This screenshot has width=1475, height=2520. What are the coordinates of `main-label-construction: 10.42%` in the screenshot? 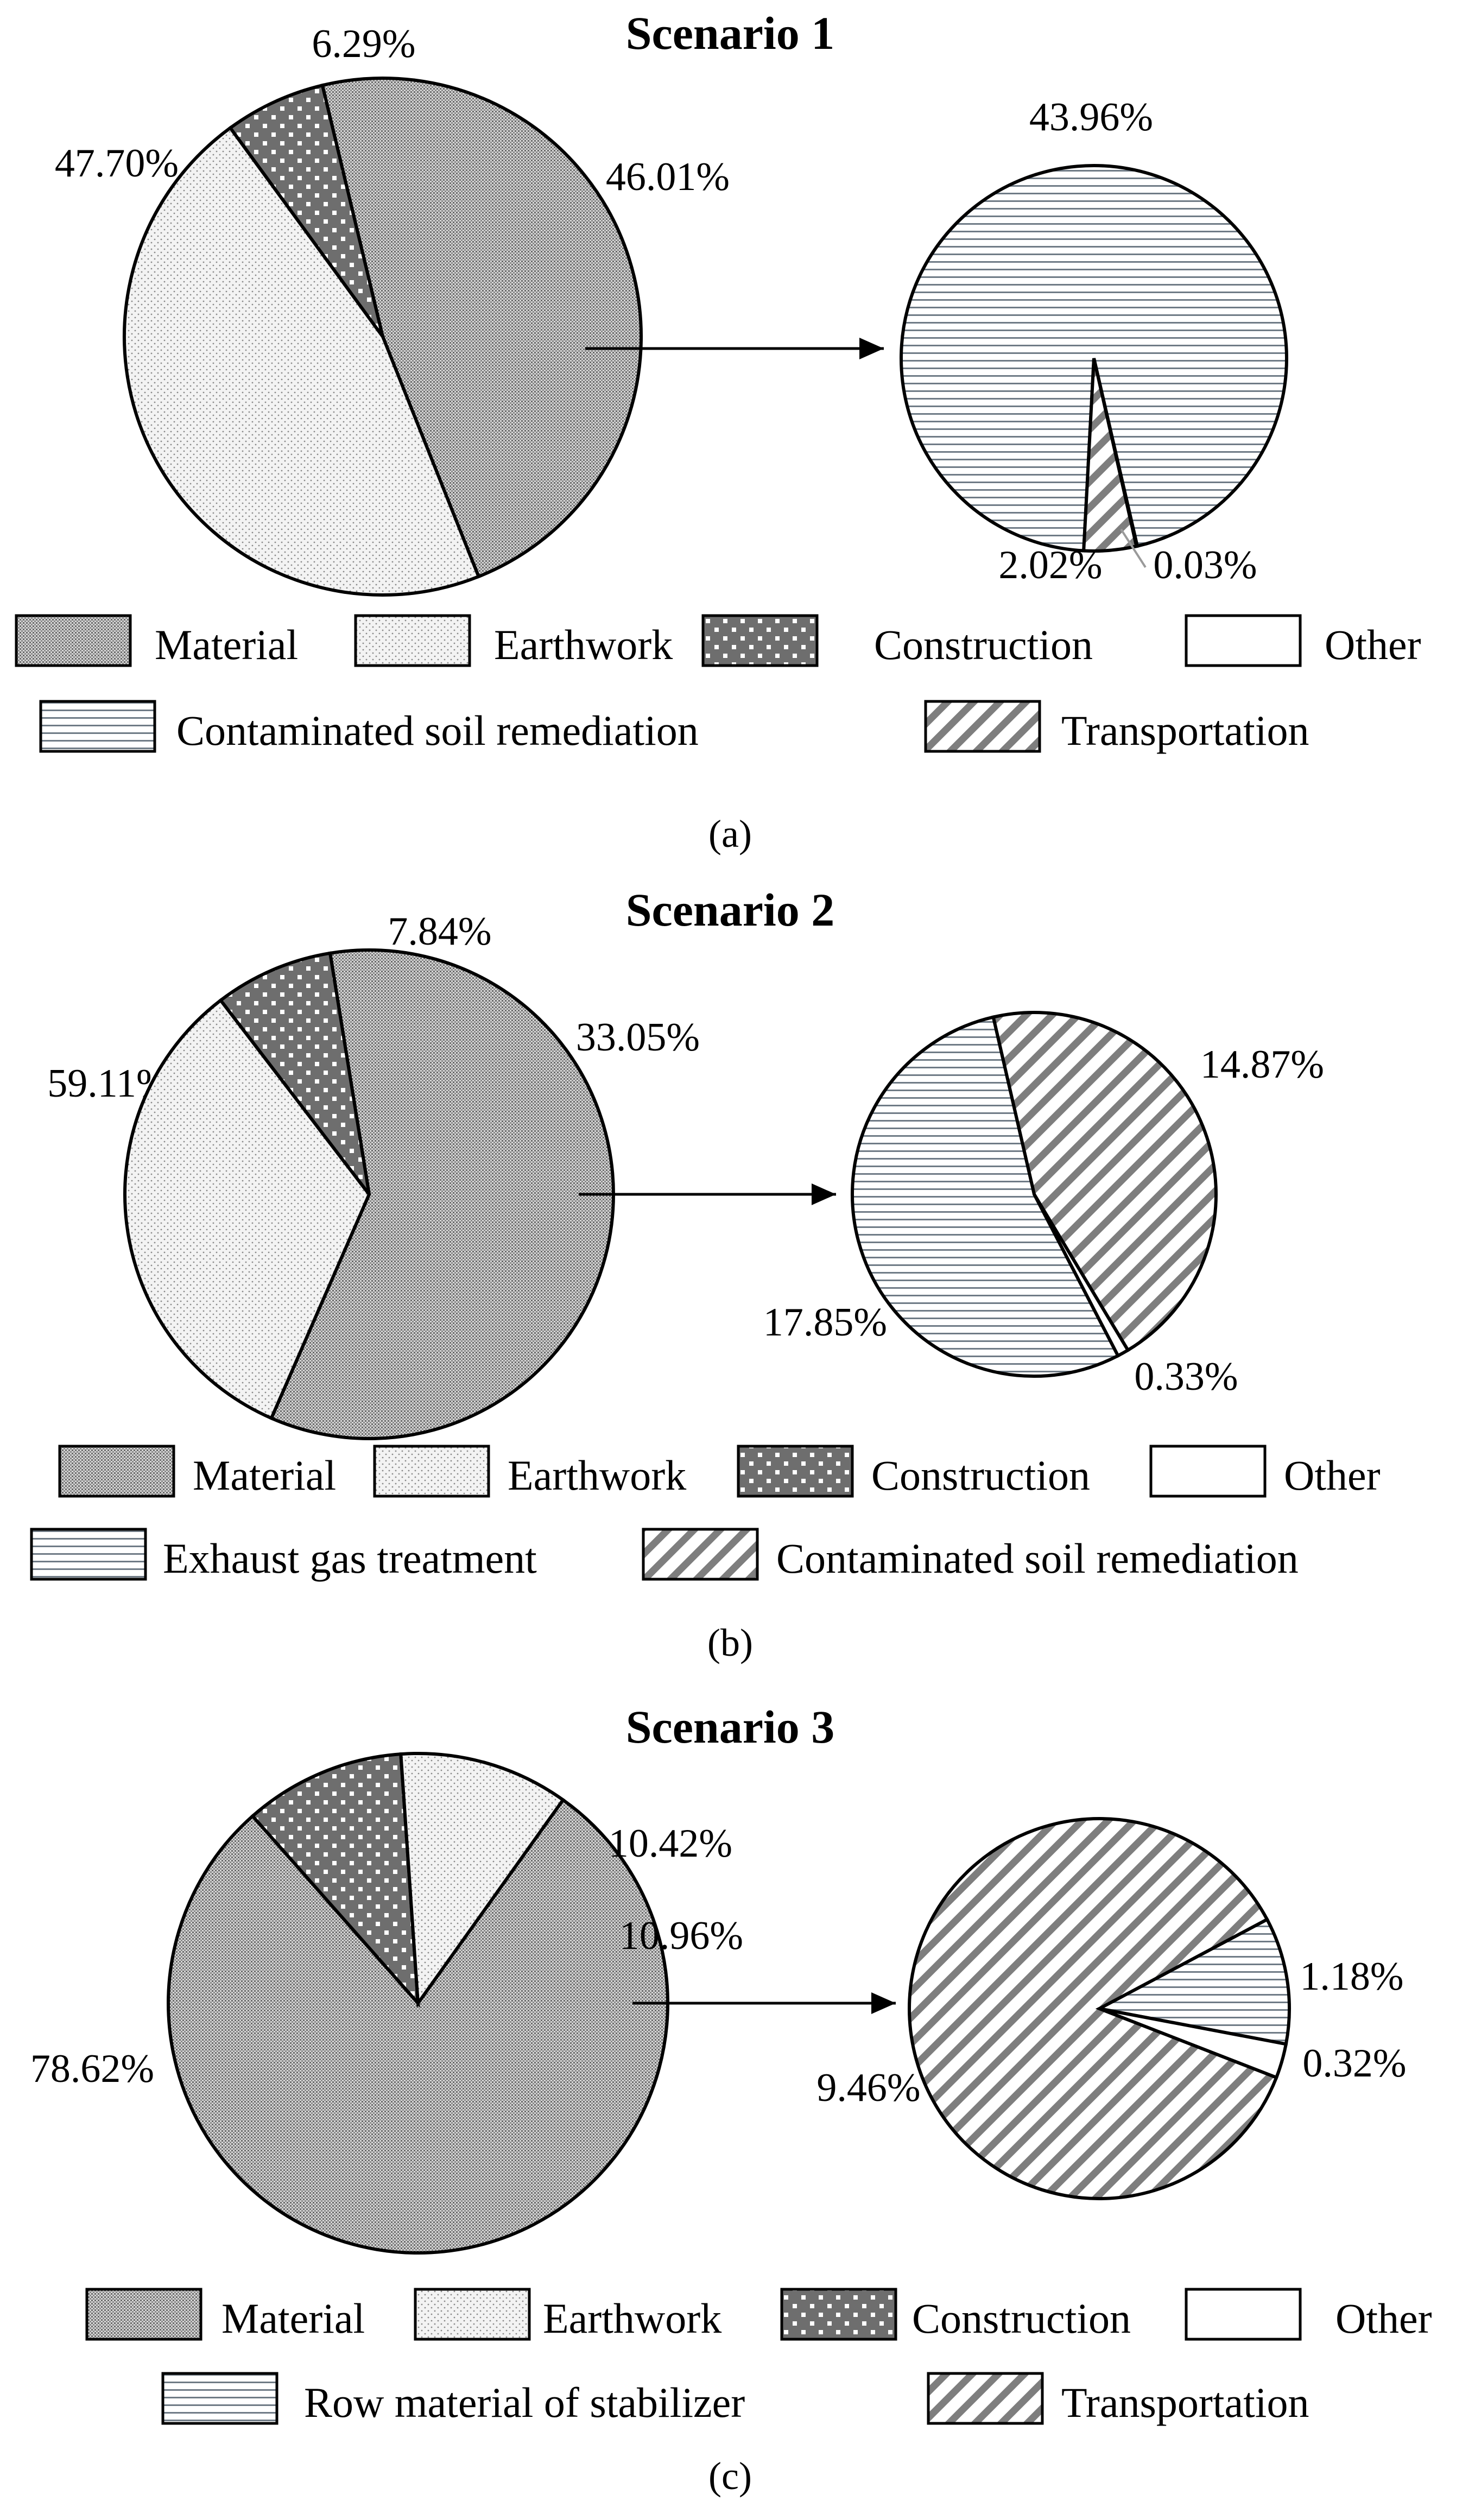 It's located at (671, 1843).